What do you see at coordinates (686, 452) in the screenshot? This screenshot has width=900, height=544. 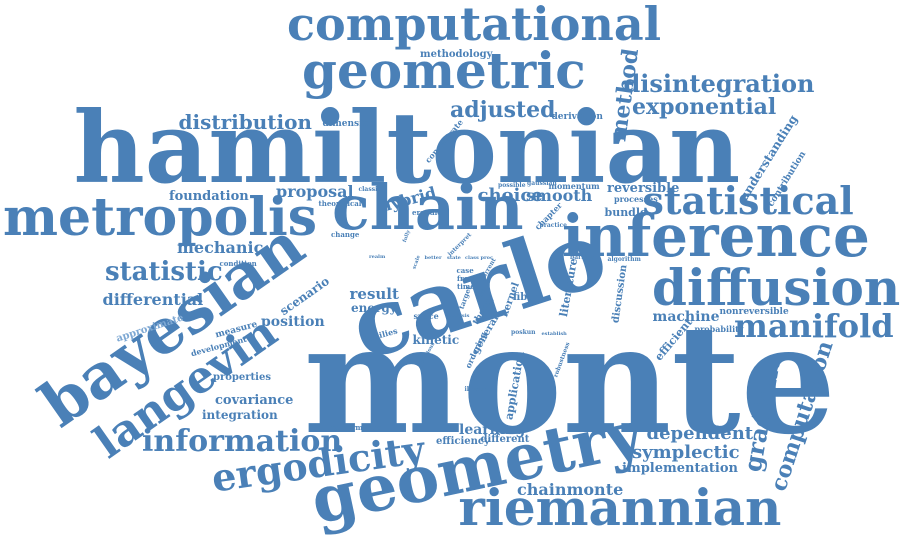 I see `cloud-word: symplectic` at bounding box center [686, 452].